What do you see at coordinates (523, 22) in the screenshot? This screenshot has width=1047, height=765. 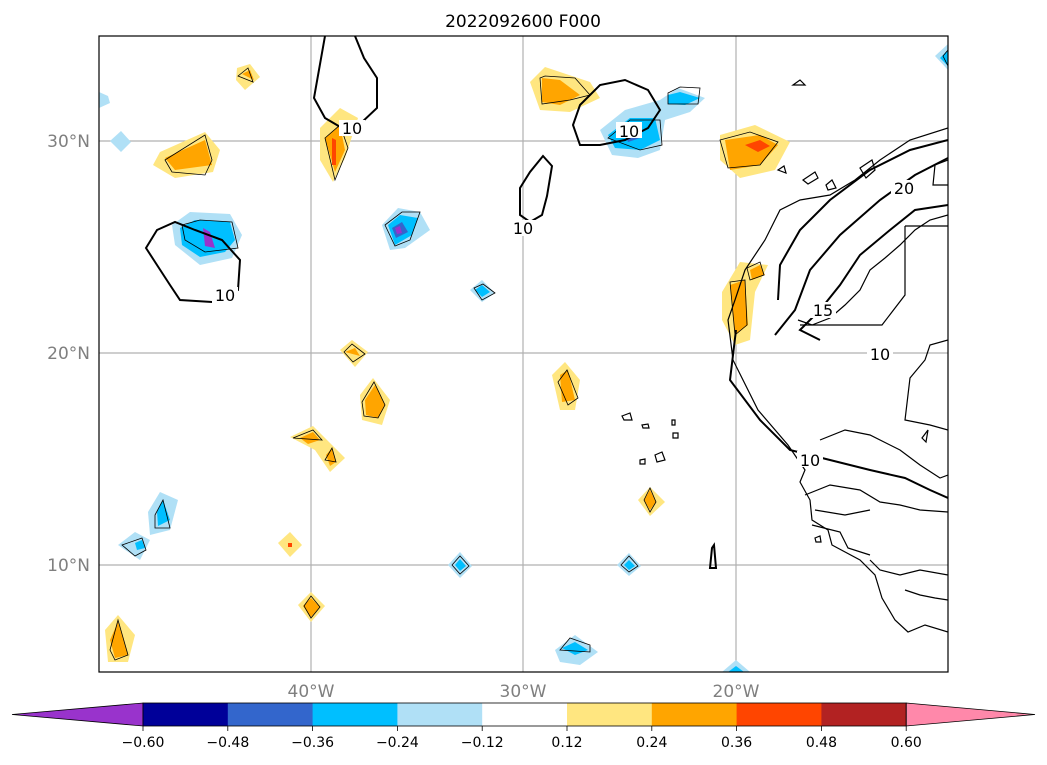 I see `figure-title: 2022092600 F000` at bounding box center [523, 22].